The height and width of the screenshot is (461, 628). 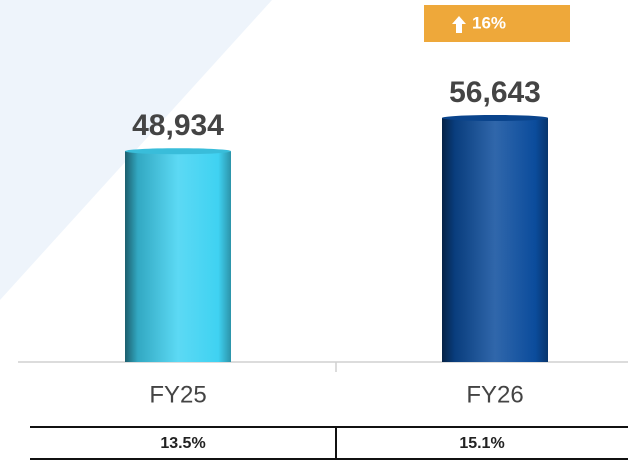 What do you see at coordinates (489, 22) in the screenshot?
I see `badge-text: 16%` at bounding box center [489, 22].